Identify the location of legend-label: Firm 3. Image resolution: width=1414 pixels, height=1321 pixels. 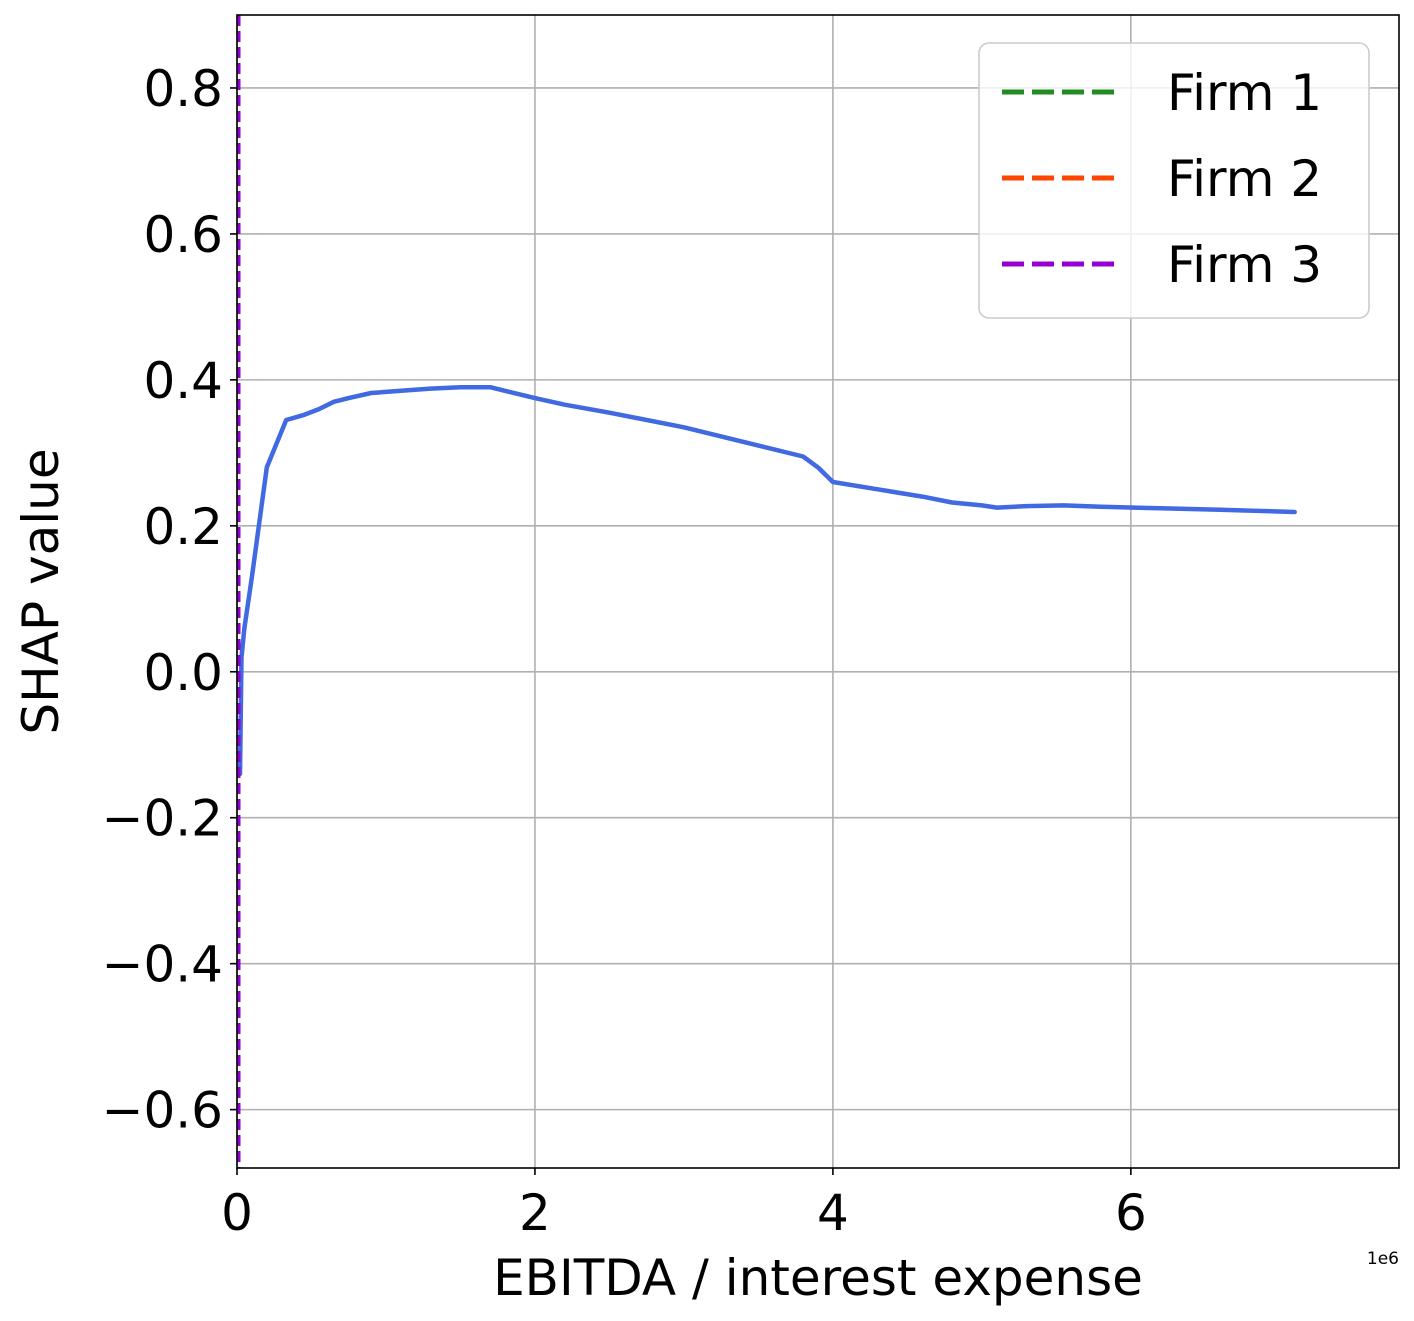
(1244, 265).